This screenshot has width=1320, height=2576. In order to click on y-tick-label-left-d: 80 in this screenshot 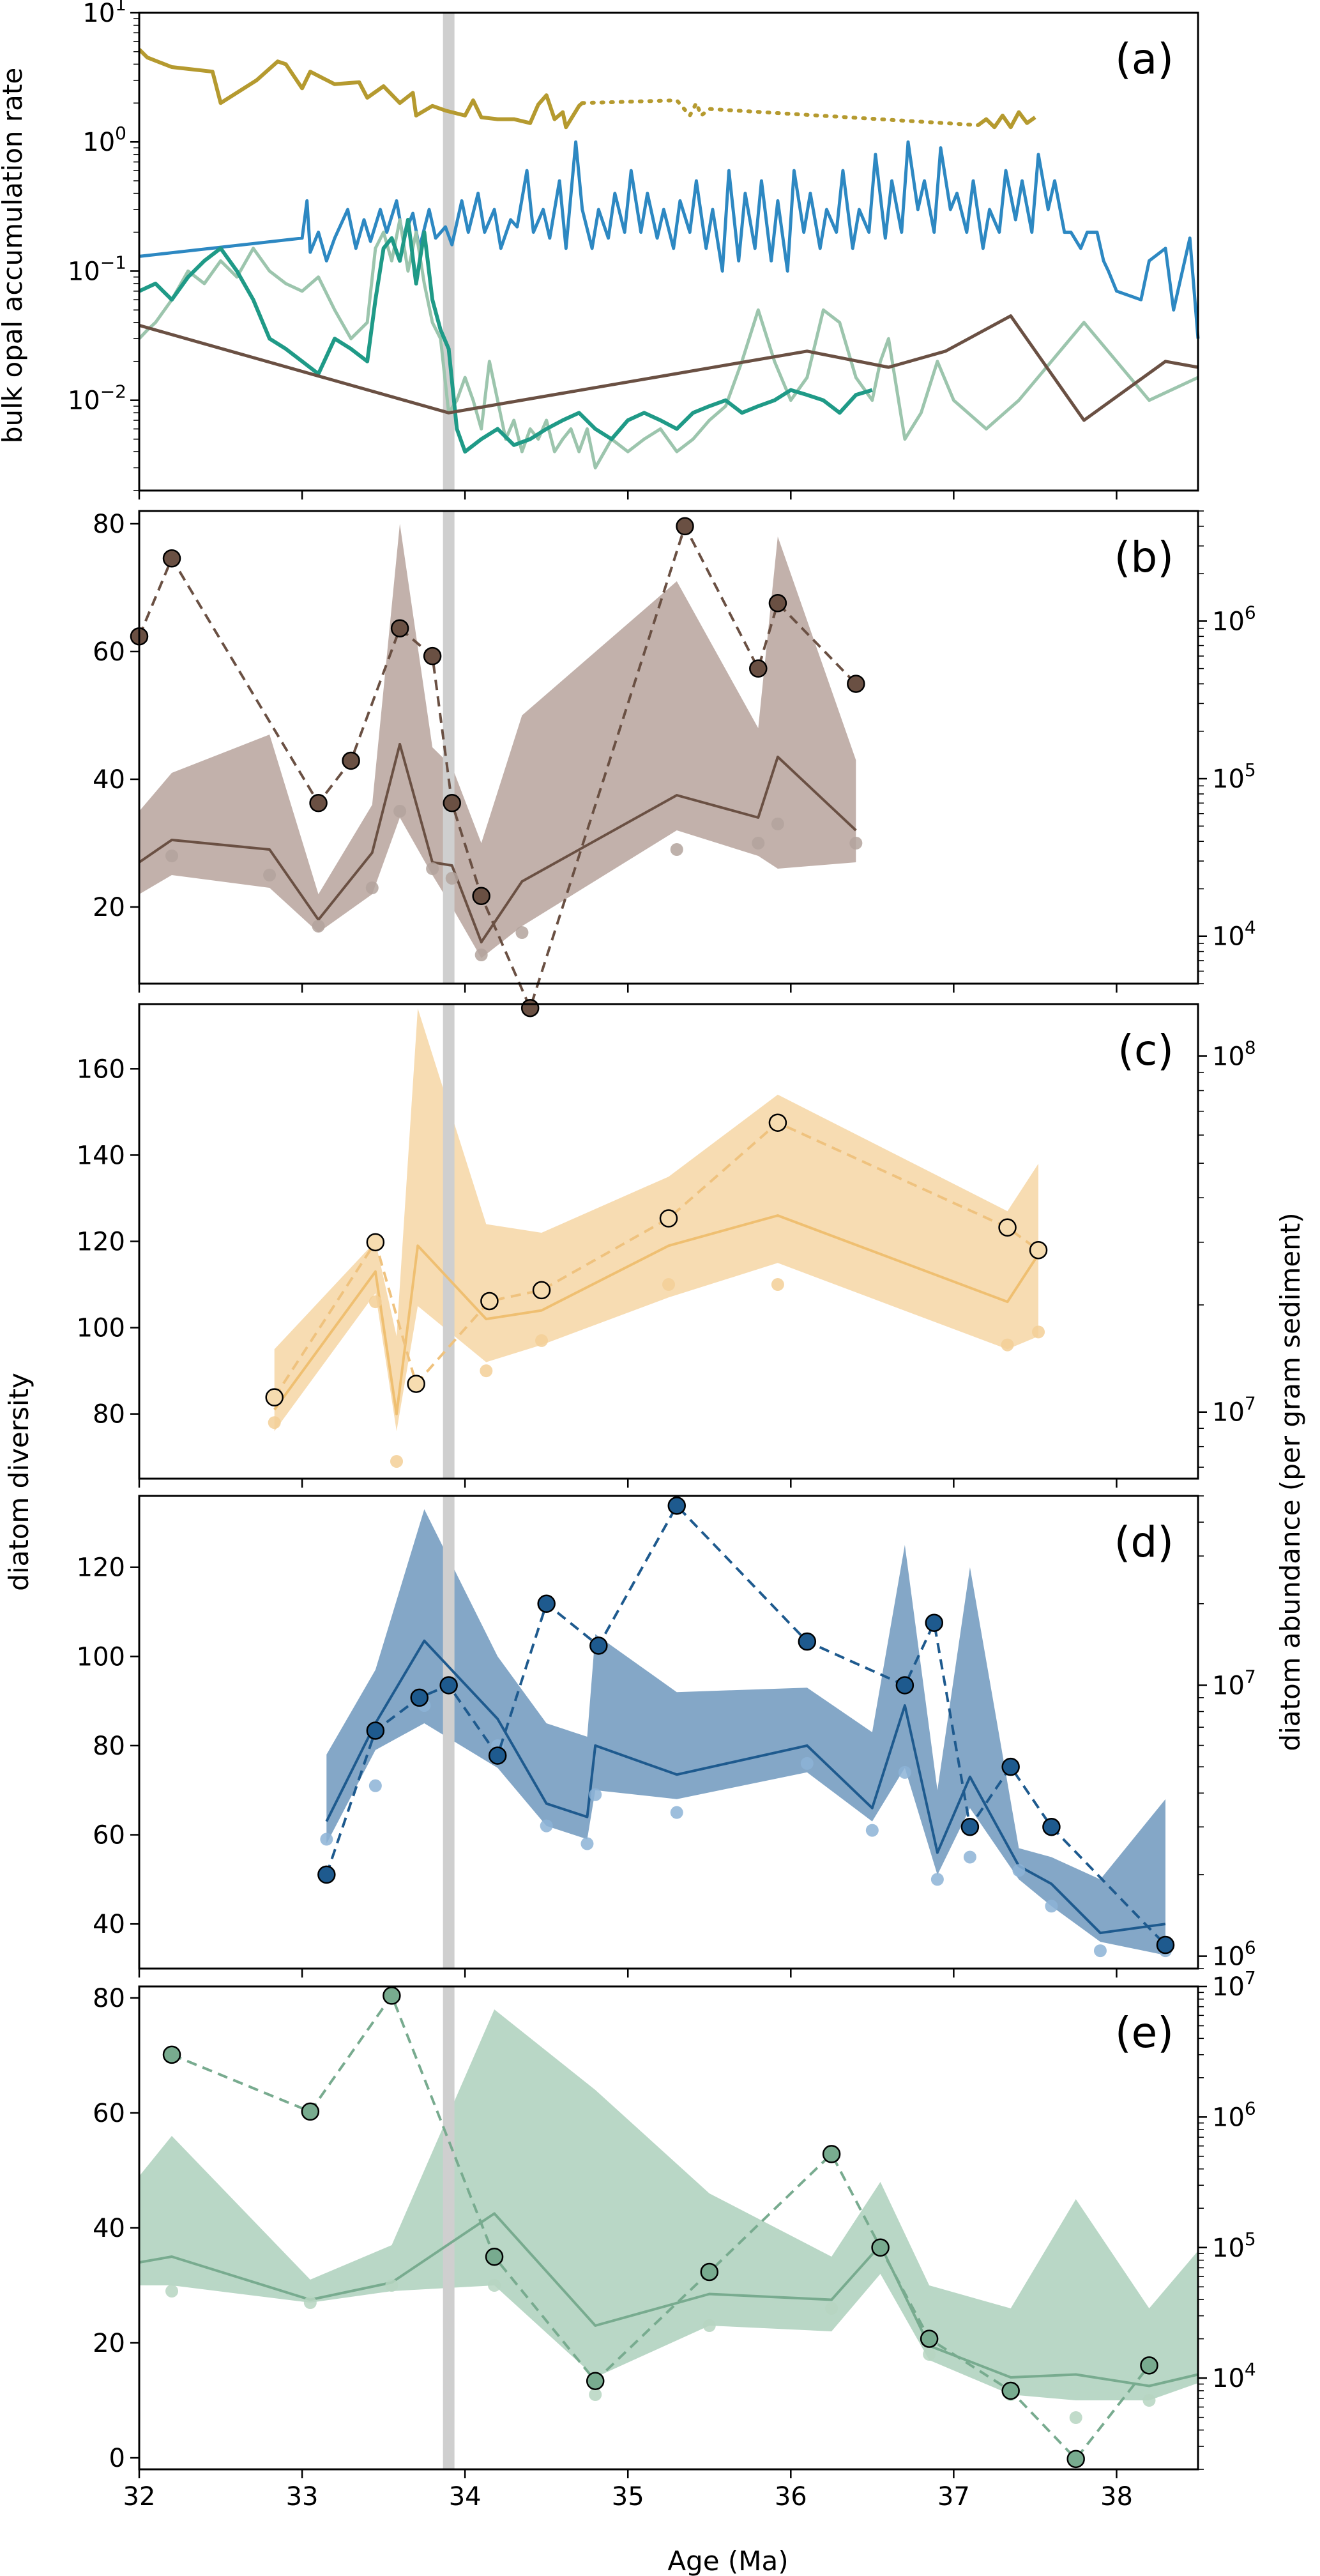, I will do `click(109, 1746)`.